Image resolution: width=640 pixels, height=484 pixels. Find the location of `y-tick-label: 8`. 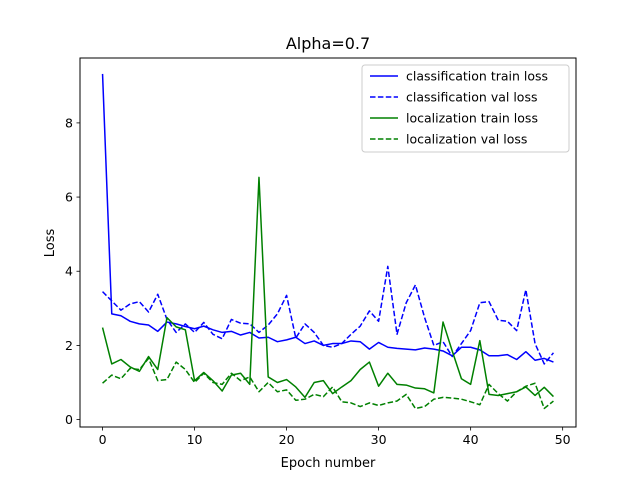

y-tick-label: 8 is located at coordinates (69, 122).